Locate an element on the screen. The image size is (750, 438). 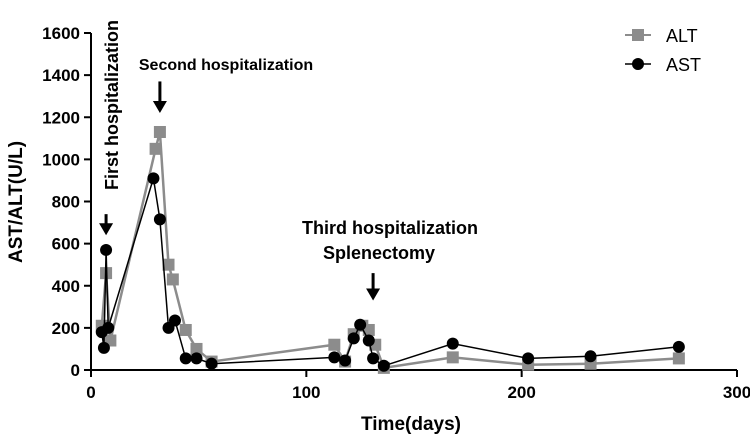
legend-item-alt: ALT is located at coordinates (661, 36).